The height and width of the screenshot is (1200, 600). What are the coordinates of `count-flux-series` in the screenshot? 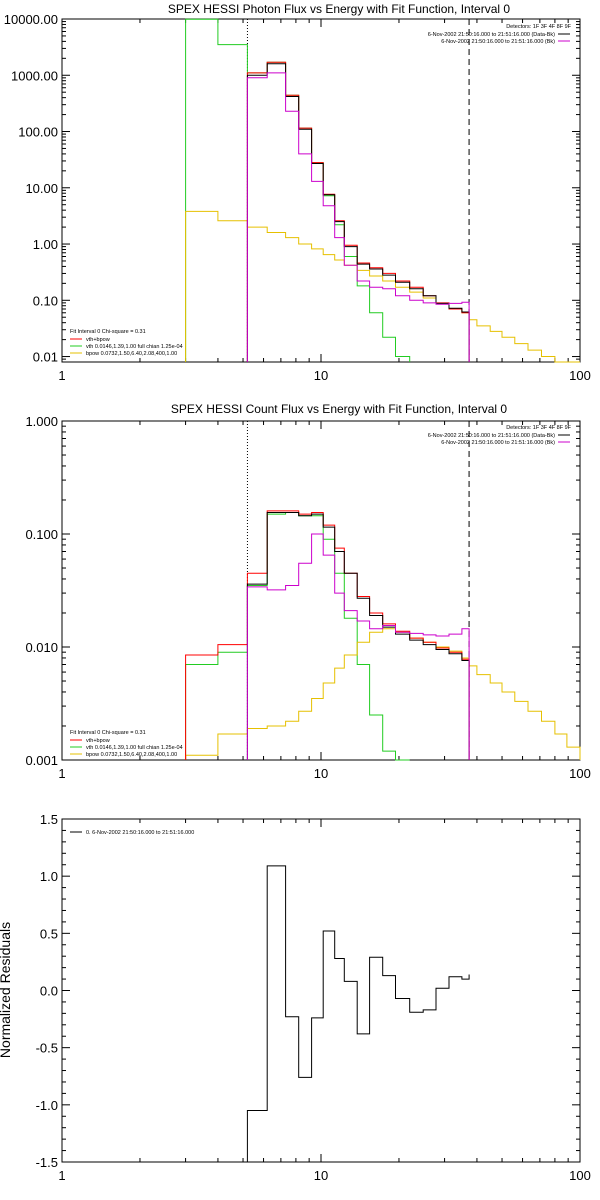 It's located at (383, 635).